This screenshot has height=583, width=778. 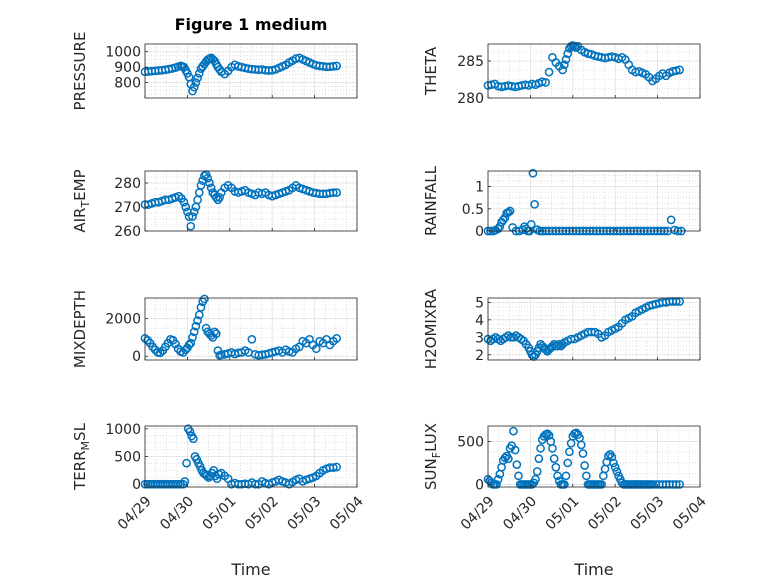 What do you see at coordinates (127, 84) in the screenshot?
I see `y-tick-label: 800` at bounding box center [127, 84].